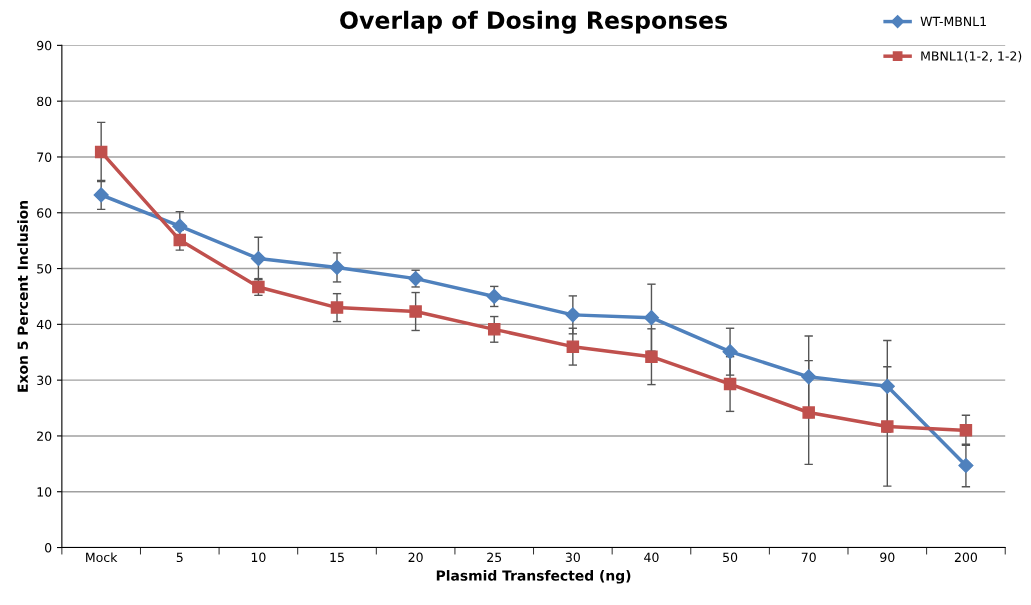 The width and height of the screenshot is (1031, 605). What do you see at coordinates (730, 557) in the screenshot?
I see `x-tick-label: 50` at bounding box center [730, 557].